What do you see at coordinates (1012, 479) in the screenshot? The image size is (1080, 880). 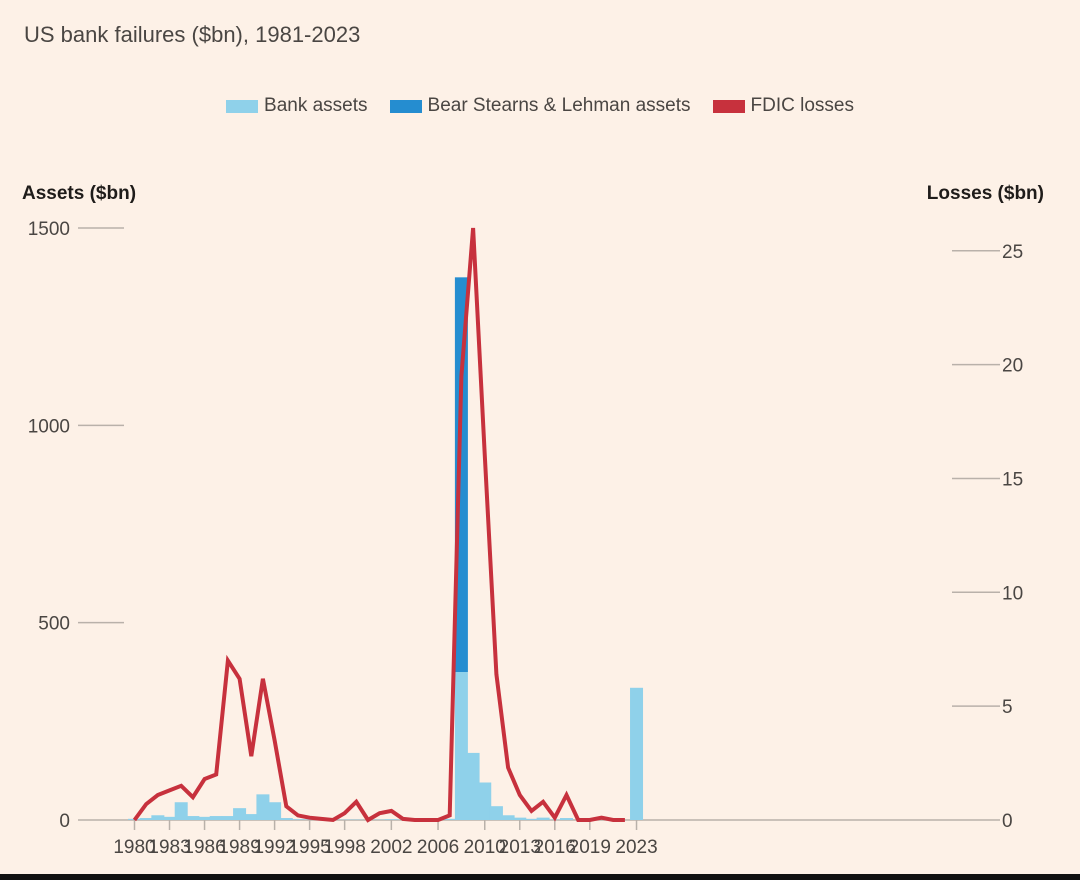 I see `right-tick-label: 15` at bounding box center [1012, 479].